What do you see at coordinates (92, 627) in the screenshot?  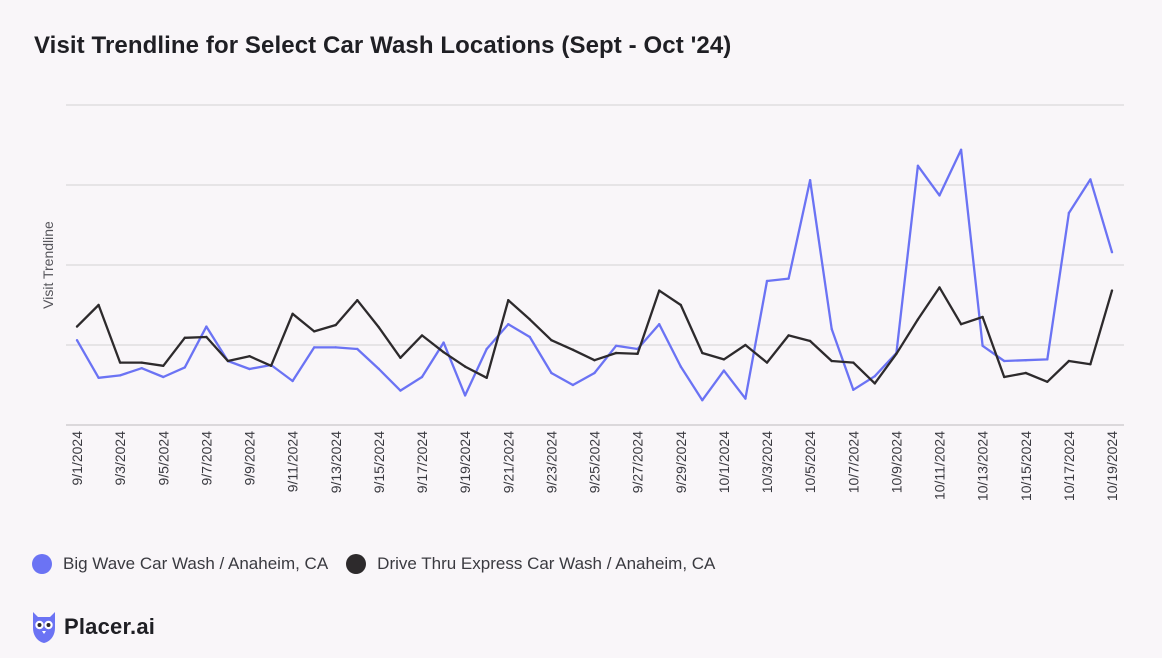 I see `brand-logo: Placer.ai` at bounding box center [92, 627].